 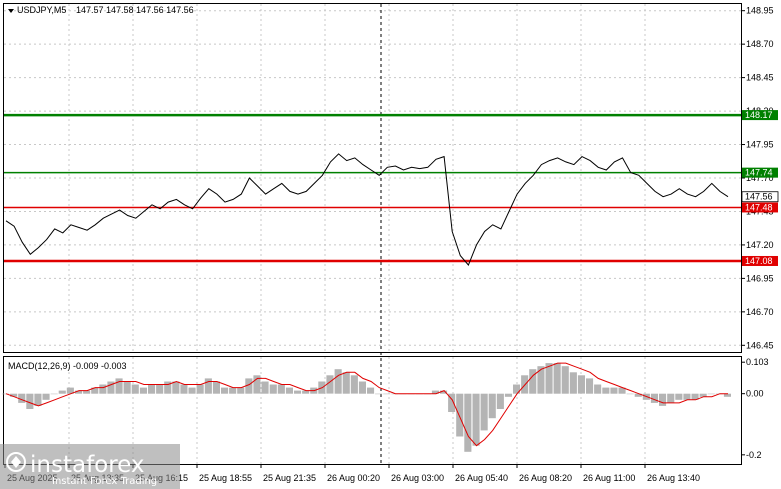 What do you see at coordinates (41, 10) in the screenshot?
I see `symbol-label: USDJPY,M5` at bounding box center [41, 10].